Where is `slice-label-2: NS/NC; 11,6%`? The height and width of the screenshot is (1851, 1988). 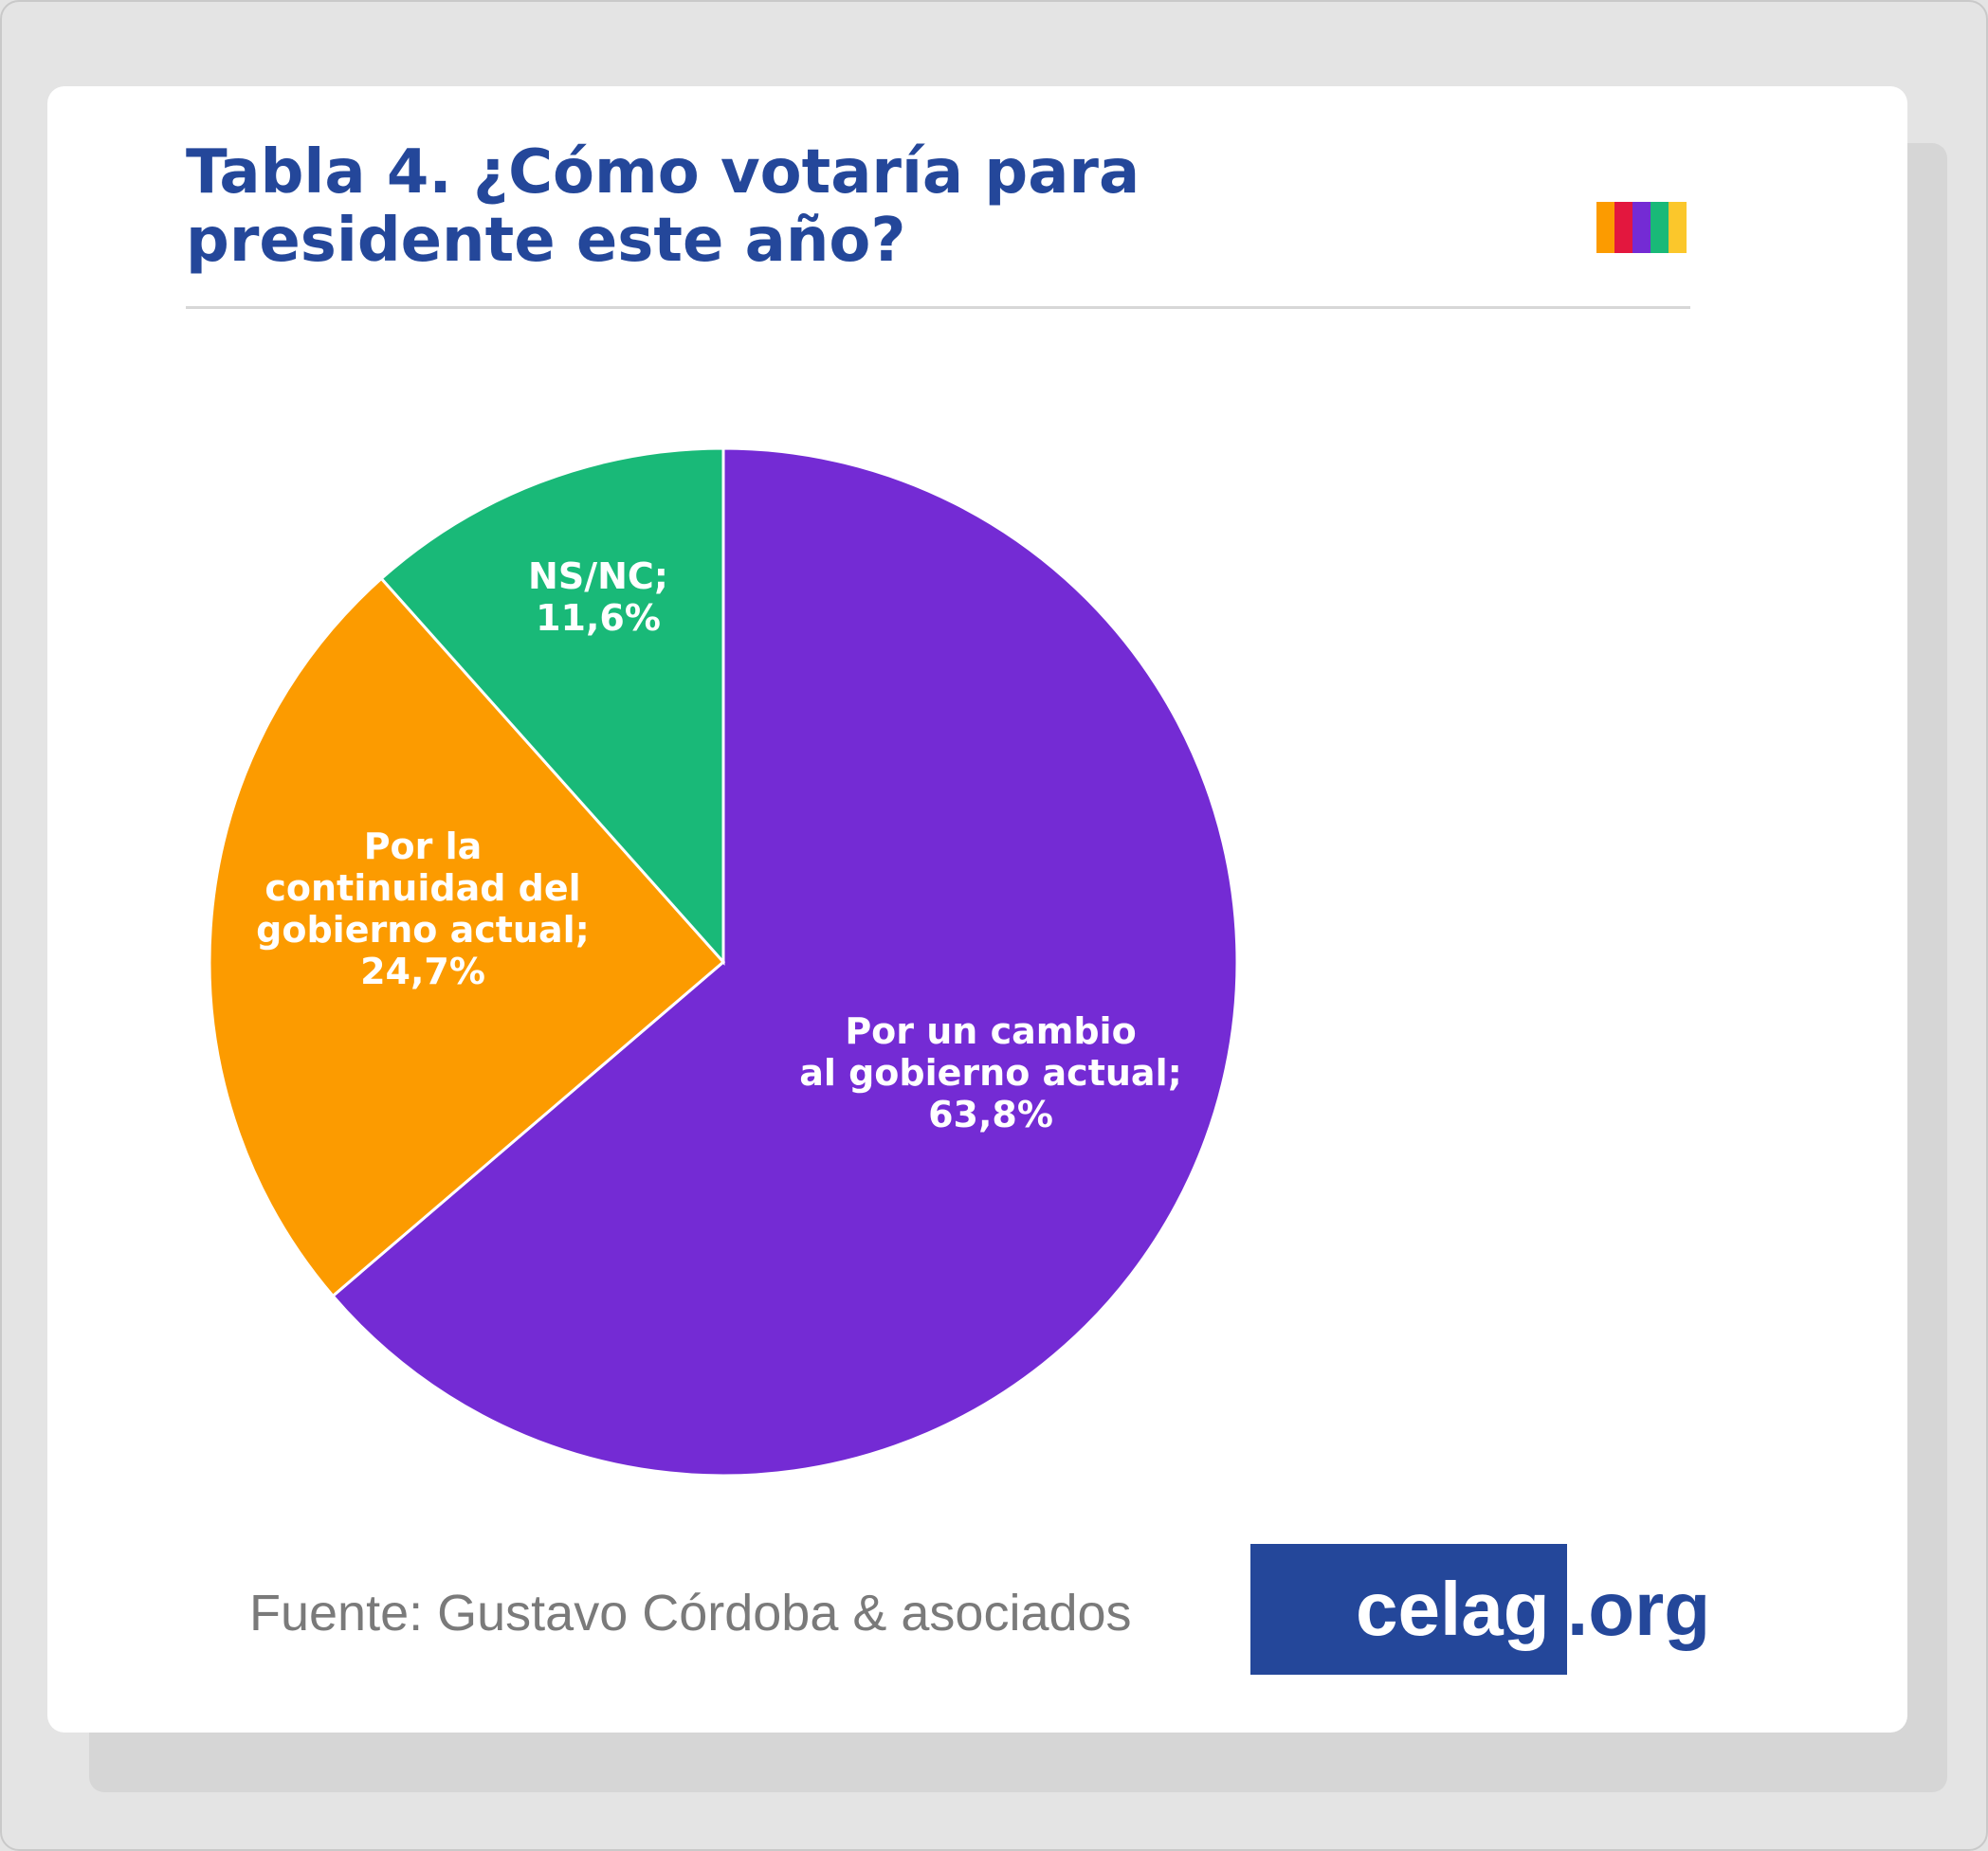 slice-label-2: NS/NC; 11,6% is located at coordinates (598, 597).